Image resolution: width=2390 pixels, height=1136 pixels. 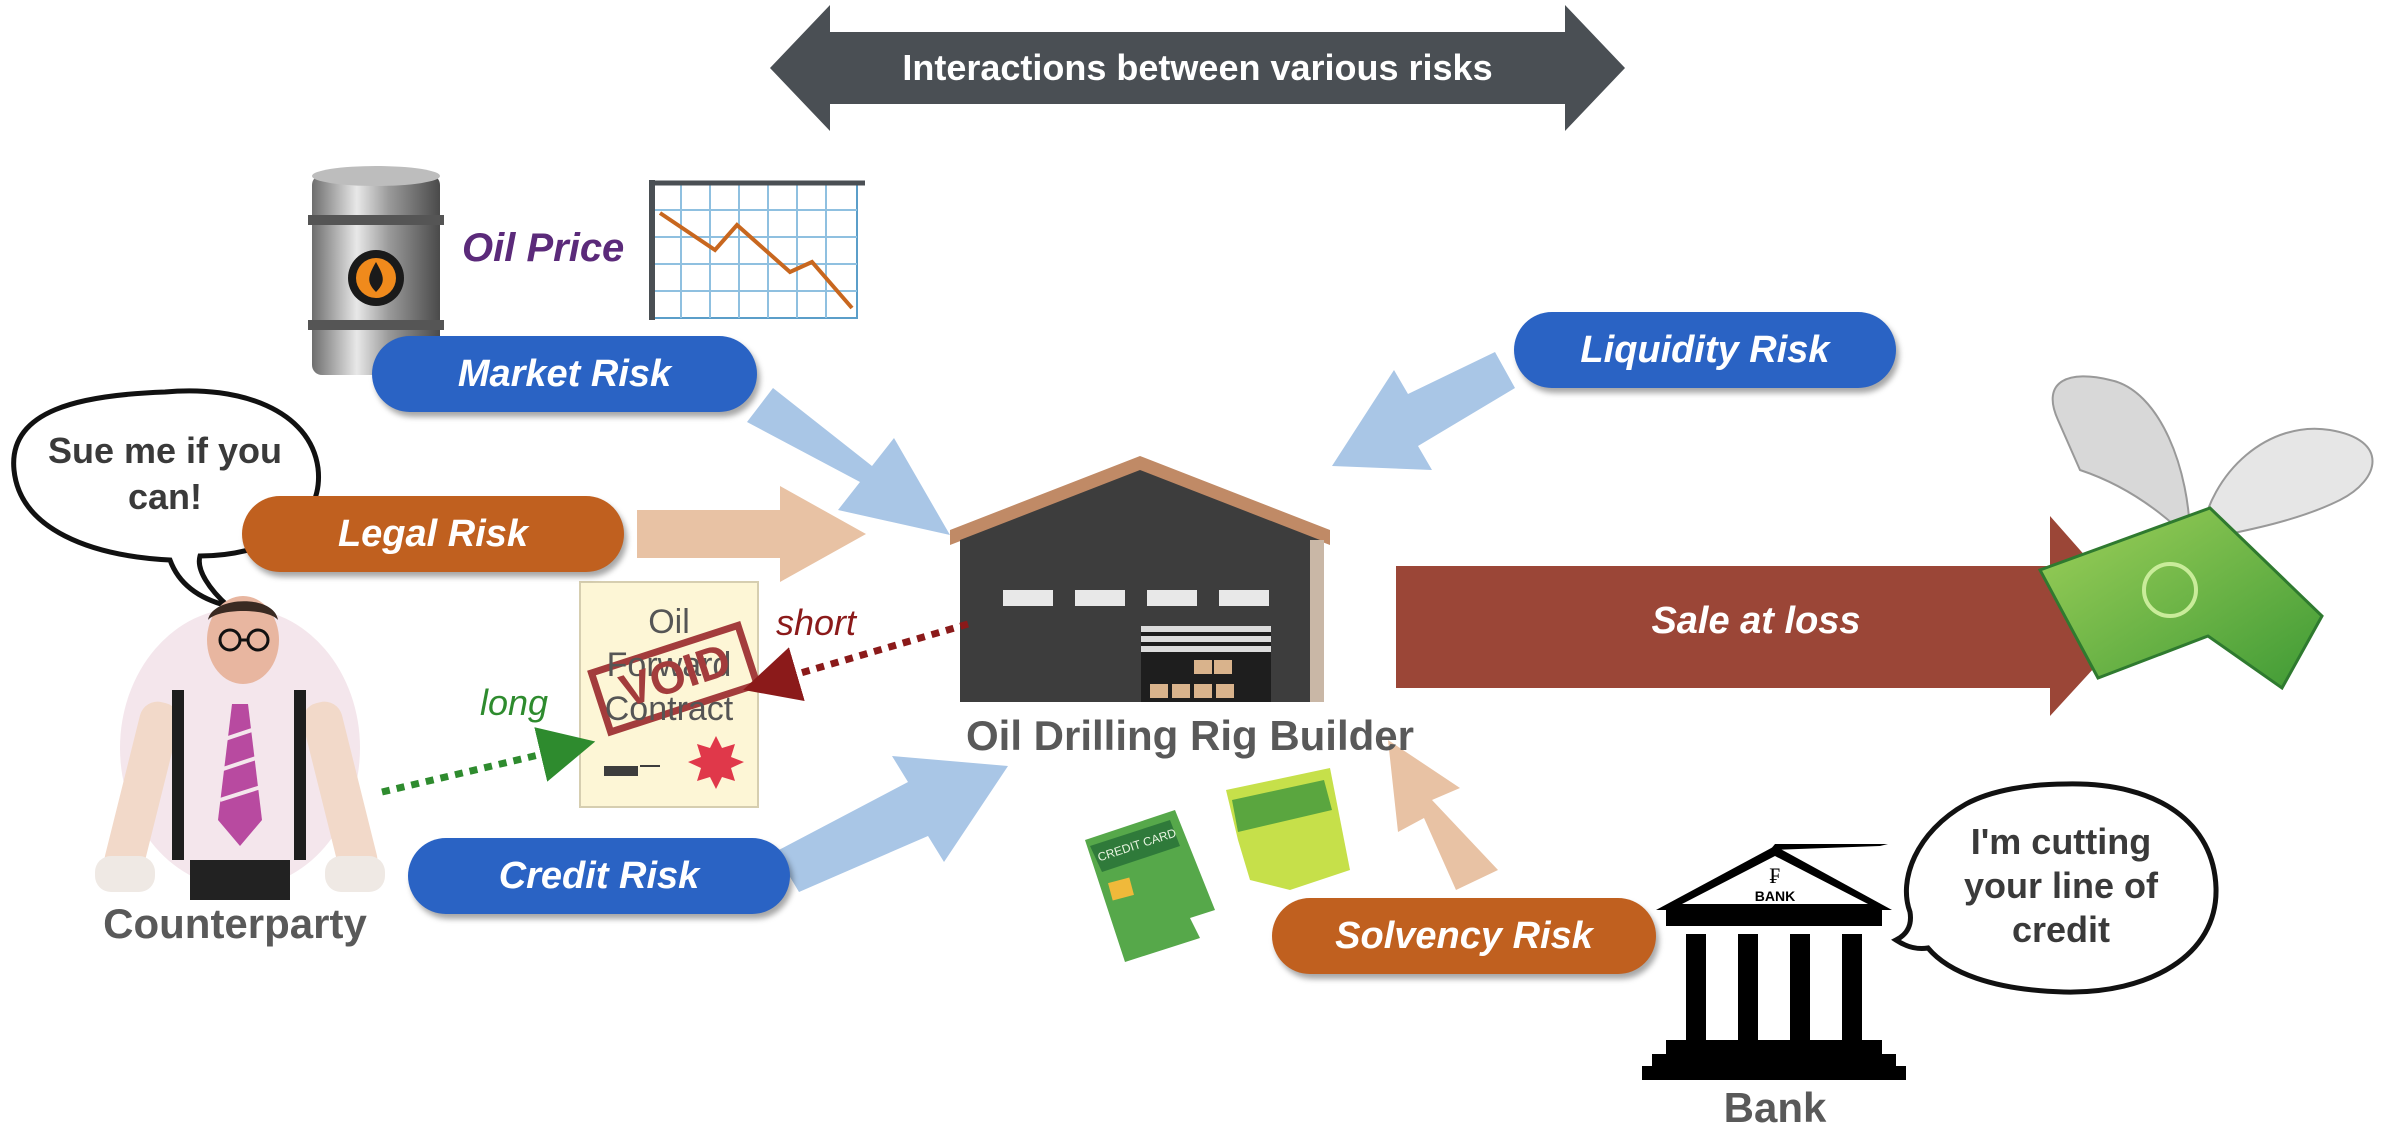 What do you see at coordinates (816, 622) in the screenshot?
I see `short-label: short` at bounding box center [816, 622].